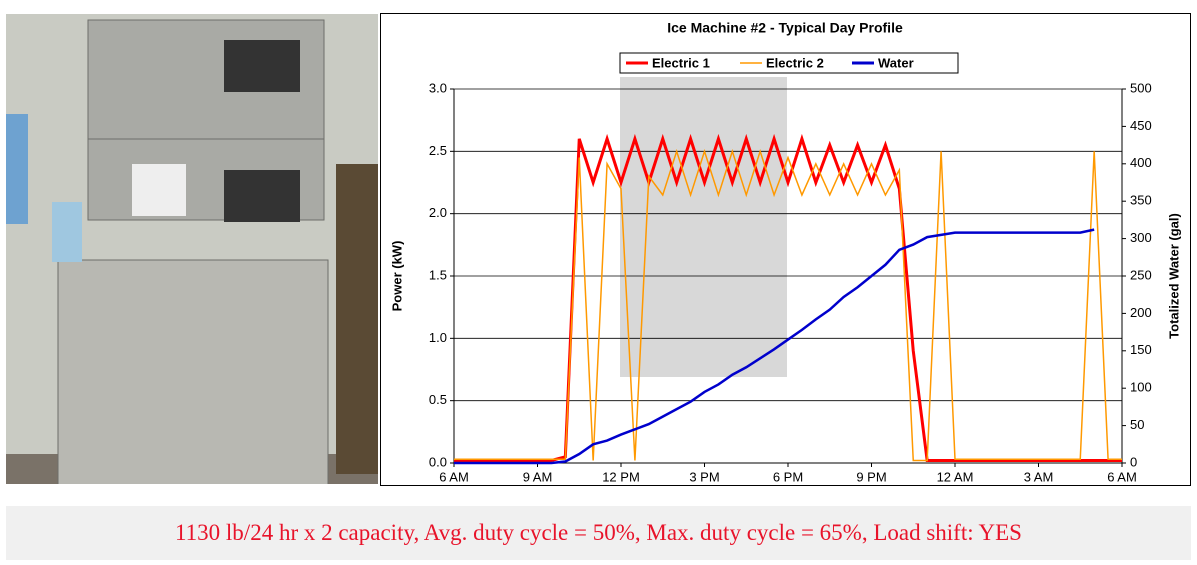 The image size is (1197, 565). What do you see at coordinates (871, 476) in the screenshot?
I see `x-tick-label: 9 PM` at bounding box center [871, 476].